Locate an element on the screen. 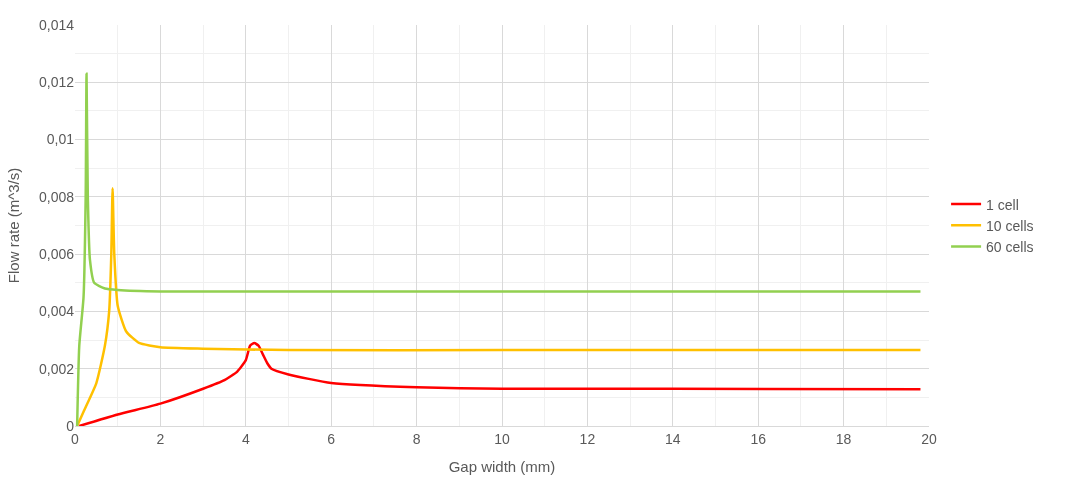 The width and height of the screenshot is (1069, 486). x-axis-title: Gap width (mm) is located at coordinates (502, 466).